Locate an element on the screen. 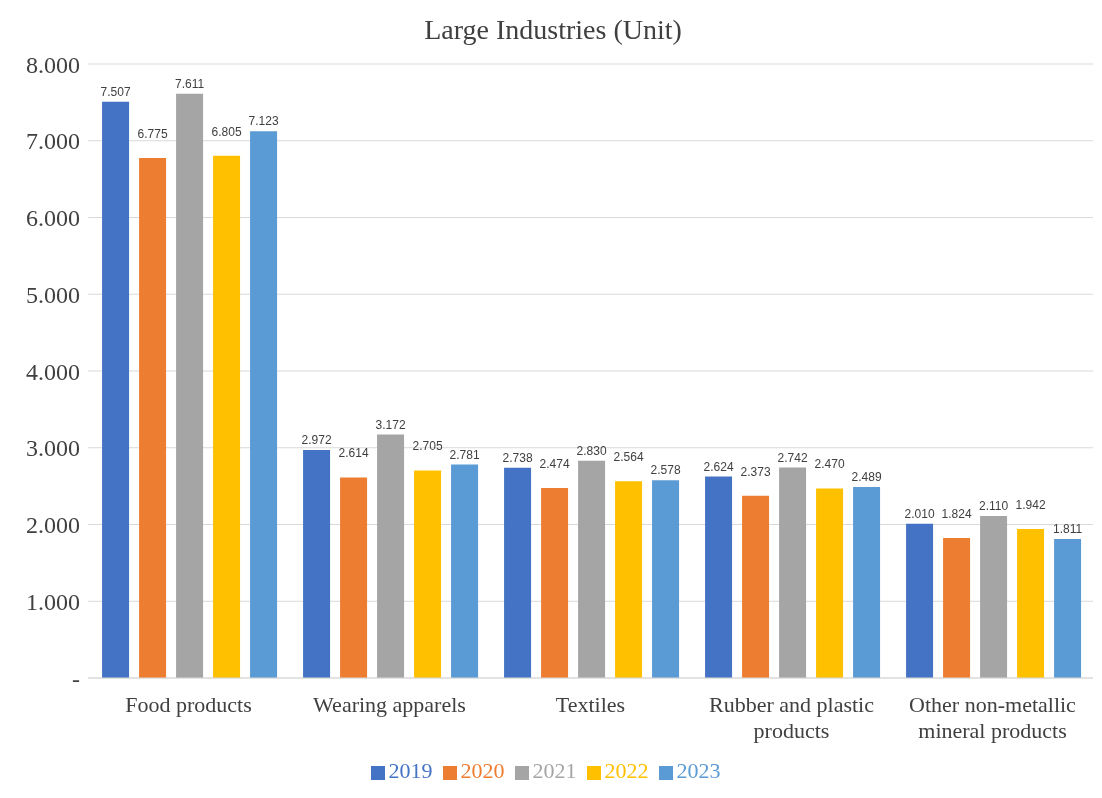  data-label: 2.110 is located at coordinates (994, 506).